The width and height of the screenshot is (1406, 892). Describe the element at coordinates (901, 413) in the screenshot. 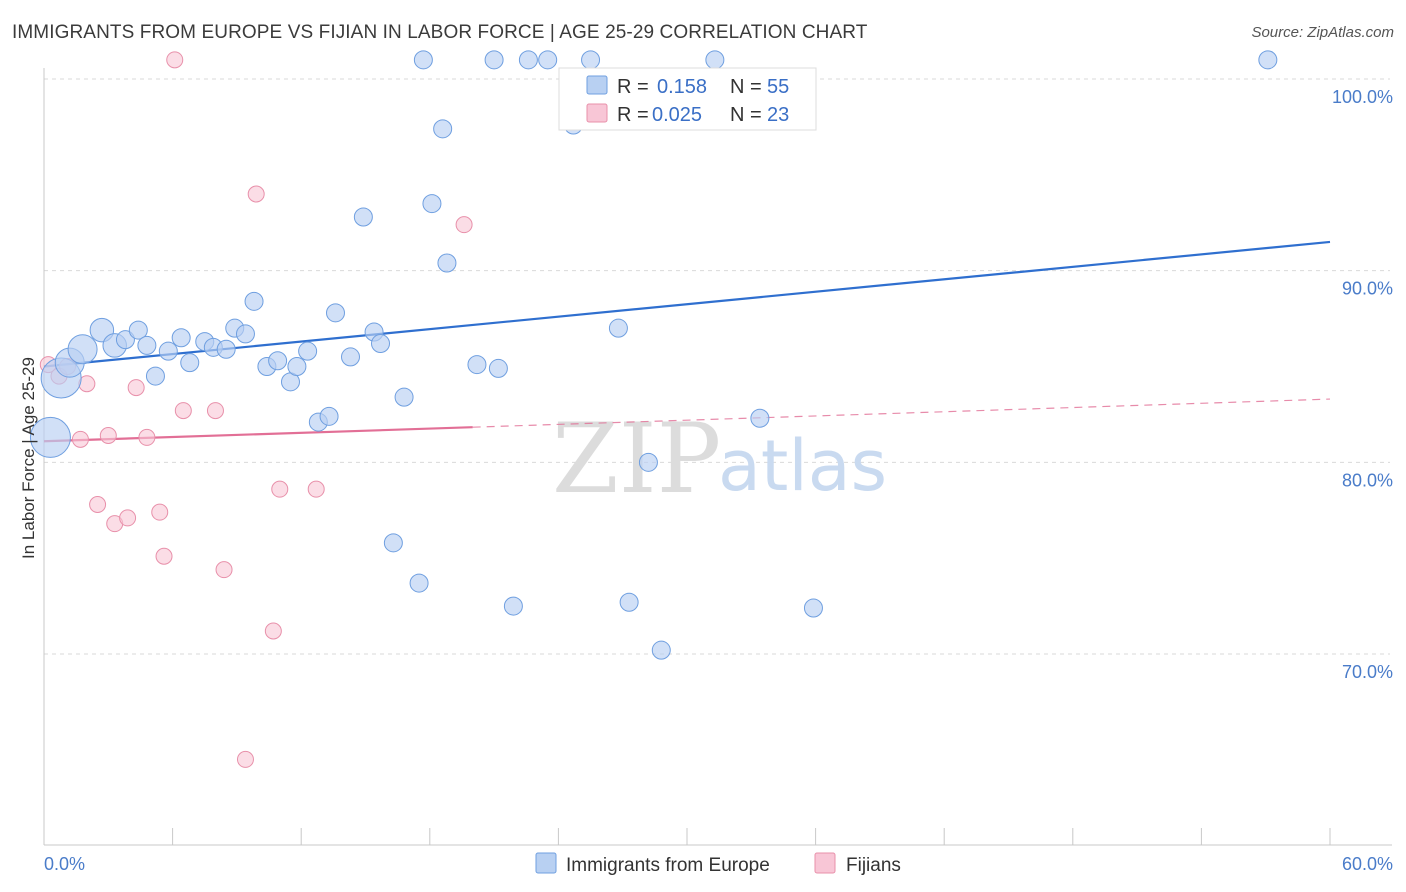

I see `trend-line-fijians-dashed` at that location.